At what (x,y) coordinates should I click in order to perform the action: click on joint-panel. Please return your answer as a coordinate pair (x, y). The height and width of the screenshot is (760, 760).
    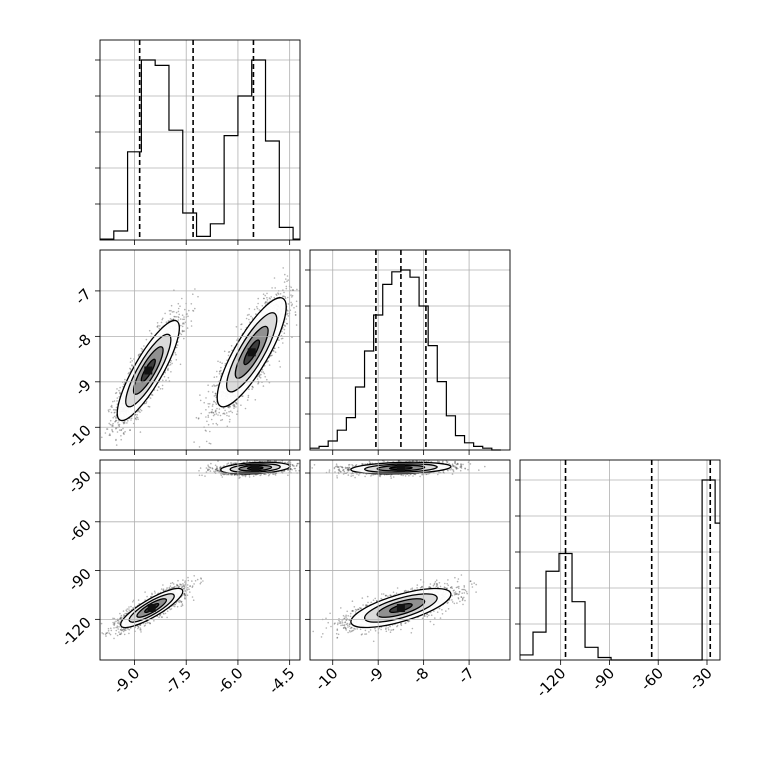
    Looking at the image, I should click on (398, 551).